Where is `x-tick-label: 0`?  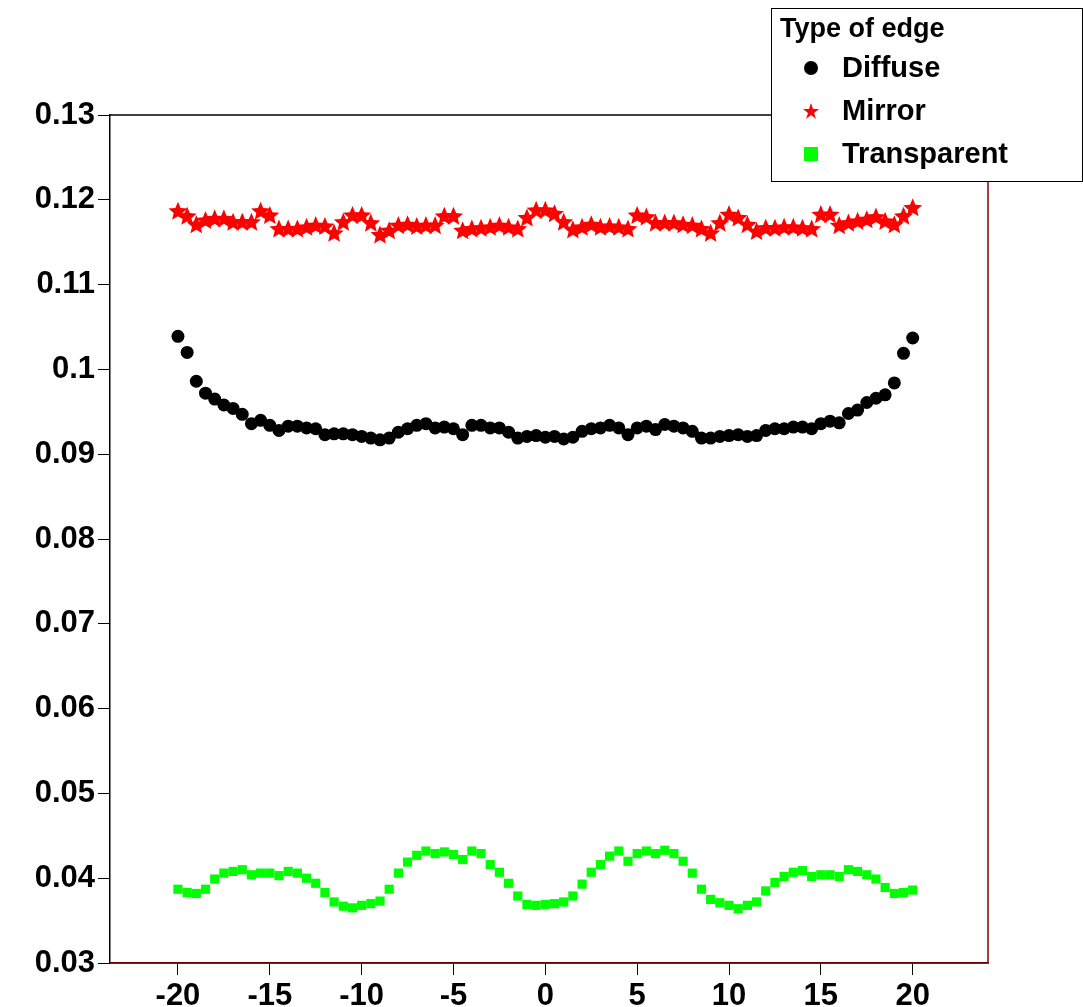
x-tick-label: 0 is located at coordinates (545, 992).